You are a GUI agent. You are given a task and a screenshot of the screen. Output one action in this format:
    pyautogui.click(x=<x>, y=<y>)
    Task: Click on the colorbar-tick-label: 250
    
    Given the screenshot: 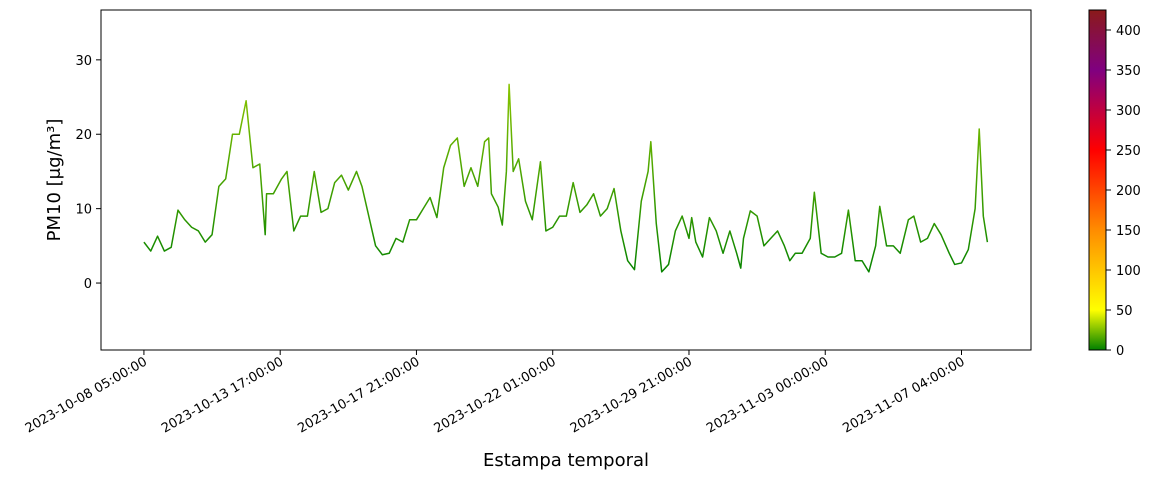 What is the action you would take?
    pyautogui.click(x=1128, y=151)
    